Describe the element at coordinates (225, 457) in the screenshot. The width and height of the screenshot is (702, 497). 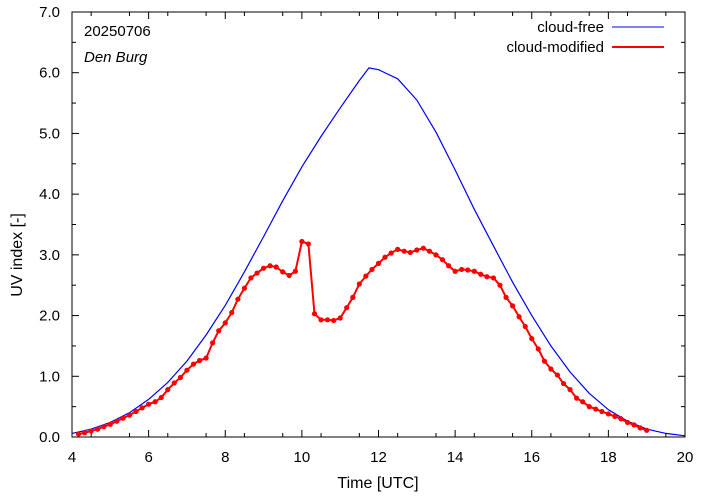
I see `x-tick-label: 8` at that location.